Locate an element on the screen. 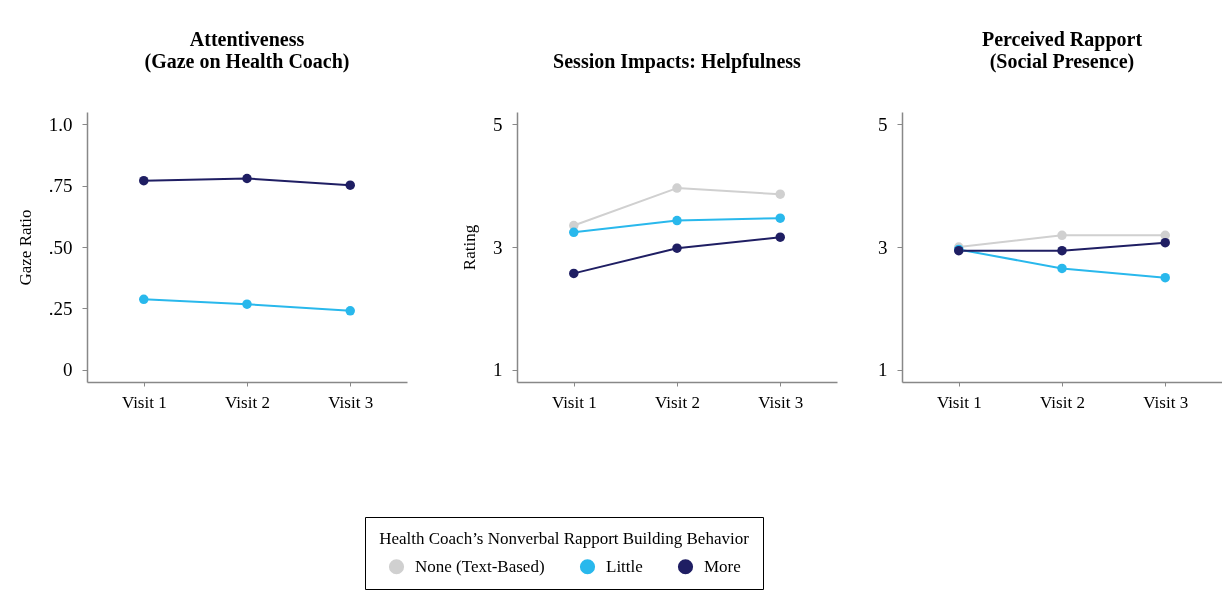 The image size is (1230, 600). legend-title: Health Coach’s Nonverbal Rapport Building Behavior is located at coordinates (564, 538).